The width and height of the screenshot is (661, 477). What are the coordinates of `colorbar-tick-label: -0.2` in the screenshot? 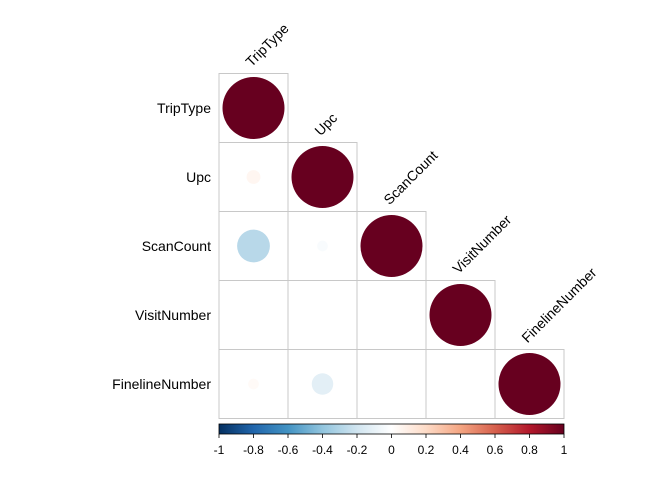 It's located at (357, 450).